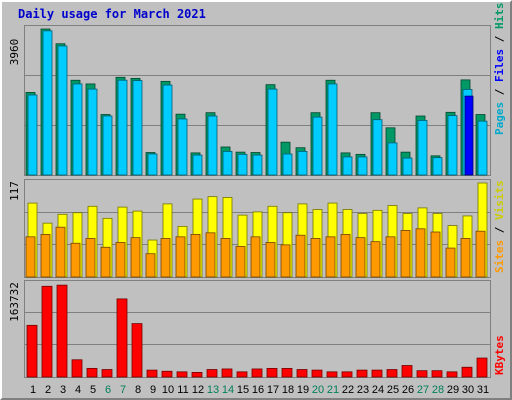  I want to click on day-label: 8, so click(138, 390).